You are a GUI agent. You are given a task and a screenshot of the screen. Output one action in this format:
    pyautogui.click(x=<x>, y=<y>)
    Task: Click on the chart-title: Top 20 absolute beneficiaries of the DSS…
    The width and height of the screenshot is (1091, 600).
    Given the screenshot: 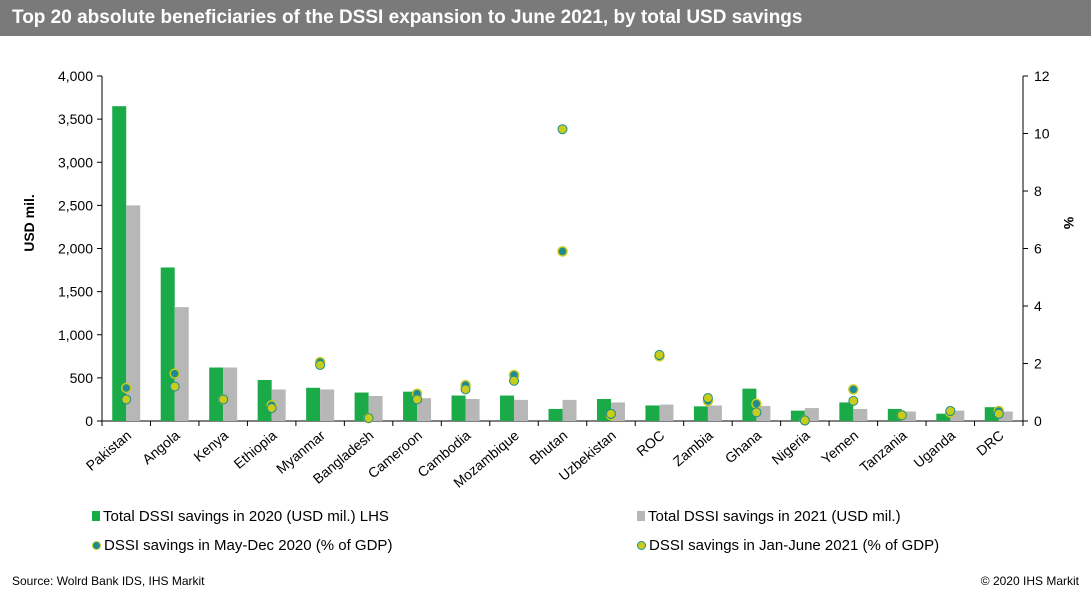 What is the action you would take?
    pyautogui.click(x=407, y=17)
    